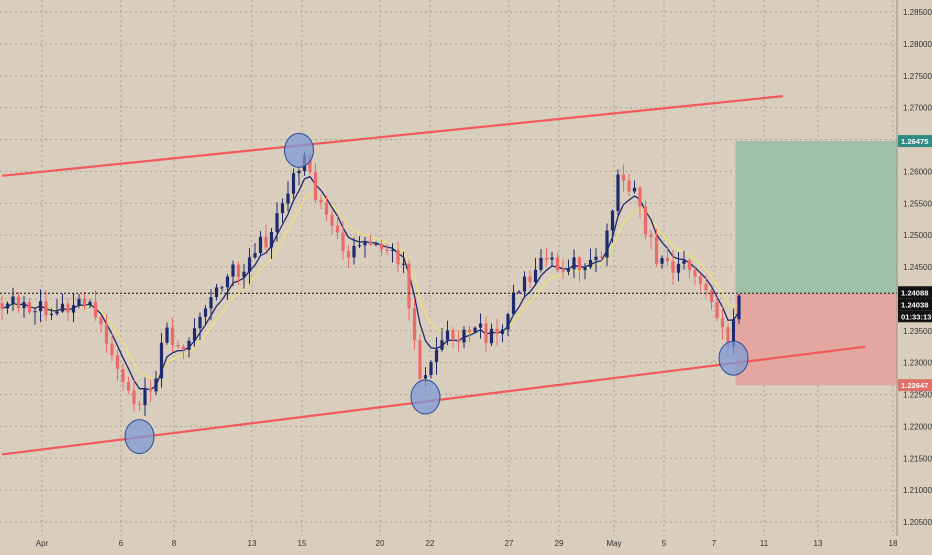 This screenshot has height=555, width=932. I want to click on countdown-badge: 01:33:13, so click(916, 316).